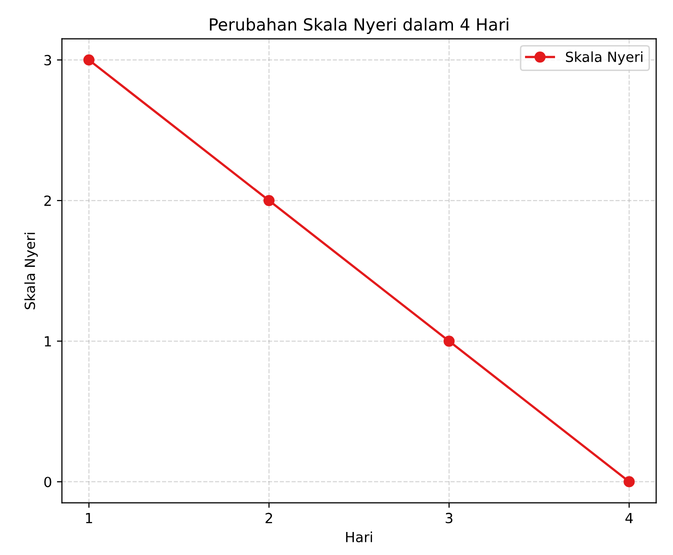 This screenshot has width=673, height=555. I want to click on x-tick-label: 1, so click(89, 518).